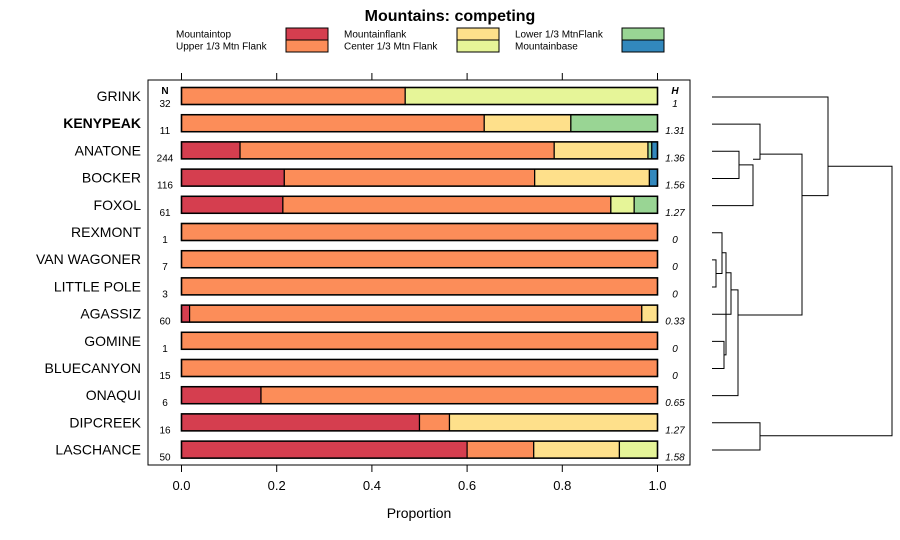 This screenshot has height=540, width=900. Describe the element at coordinates (164, 91) in the screenshot. I see `n-column-header: N` at that location.